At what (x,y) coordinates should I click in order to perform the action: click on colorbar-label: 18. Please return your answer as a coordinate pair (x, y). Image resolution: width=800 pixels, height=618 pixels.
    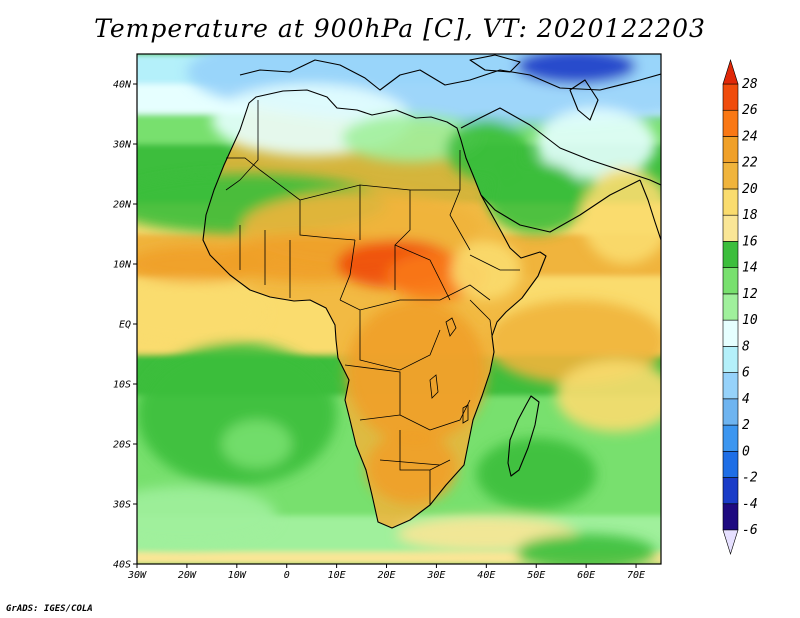
    Looking at the image, I should click on (750, 215).